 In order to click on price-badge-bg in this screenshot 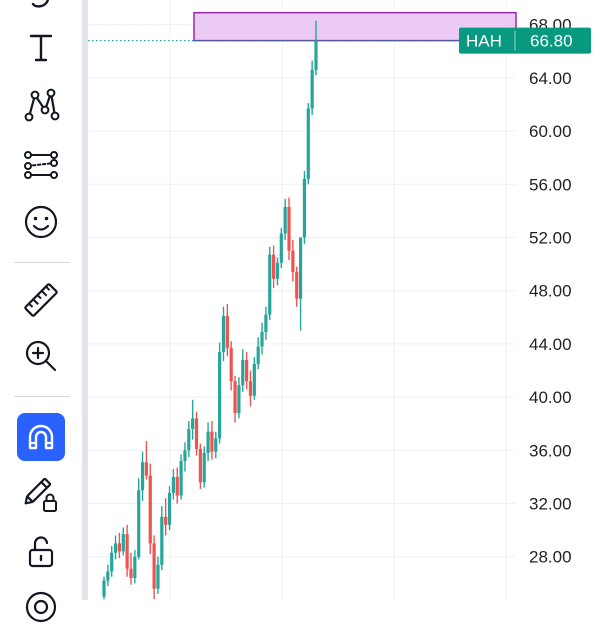, I will do `click(525, 40)`.